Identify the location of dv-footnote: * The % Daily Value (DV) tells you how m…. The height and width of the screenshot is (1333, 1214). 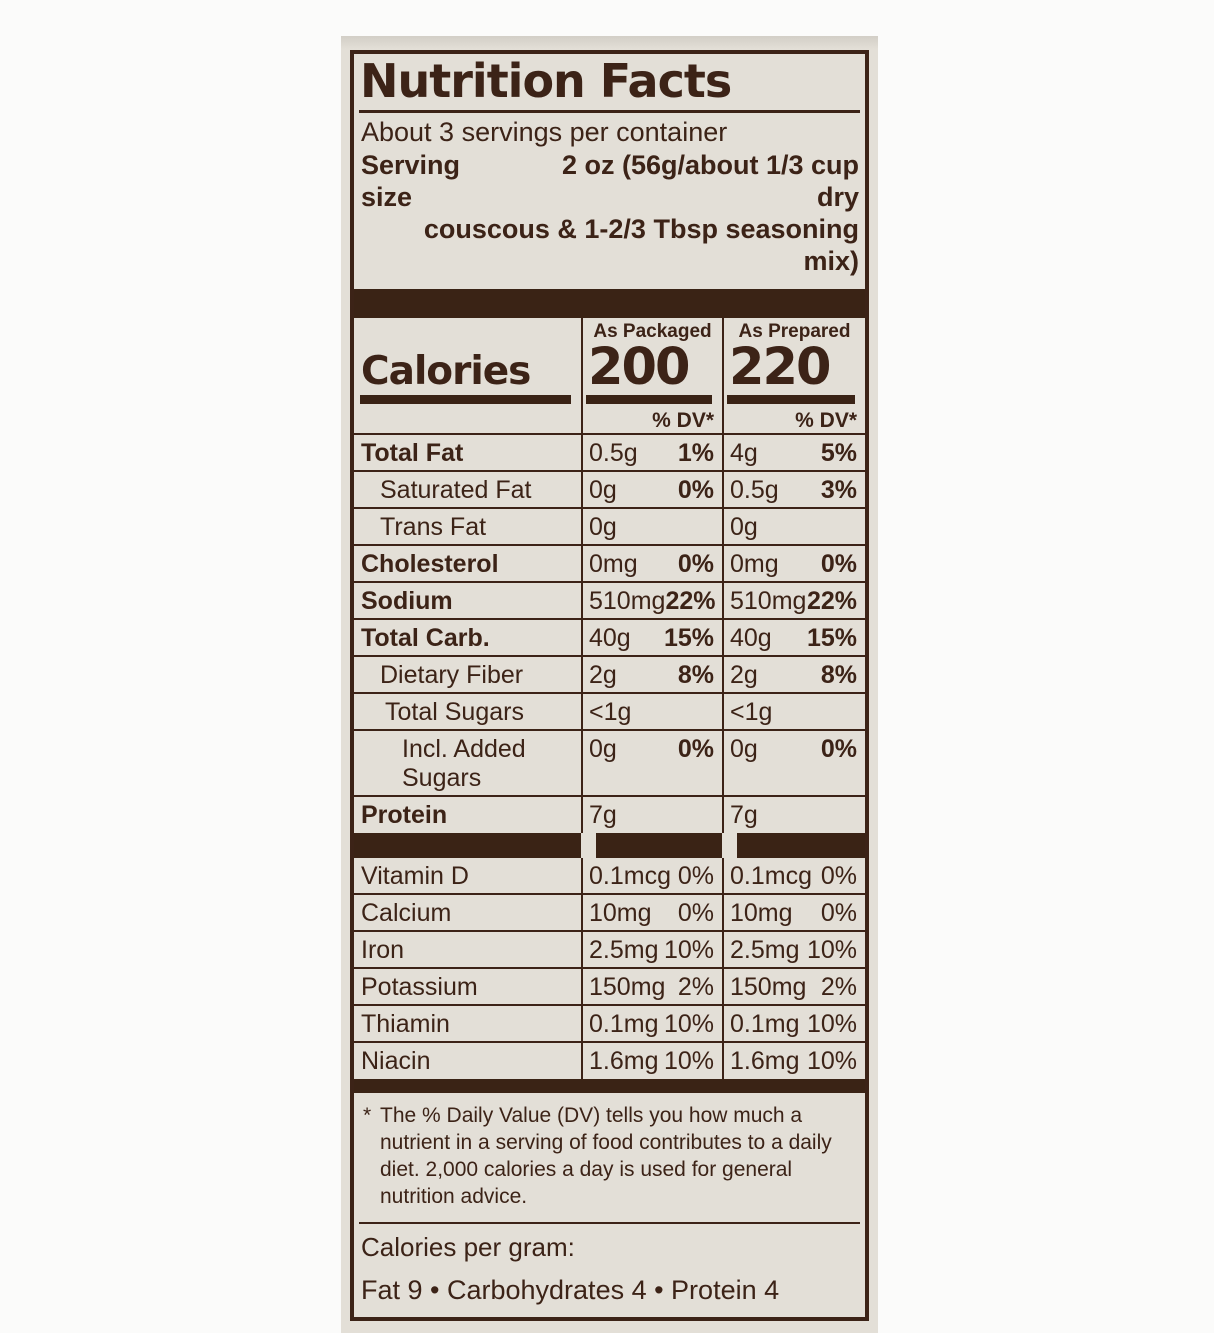
(609, 1155).